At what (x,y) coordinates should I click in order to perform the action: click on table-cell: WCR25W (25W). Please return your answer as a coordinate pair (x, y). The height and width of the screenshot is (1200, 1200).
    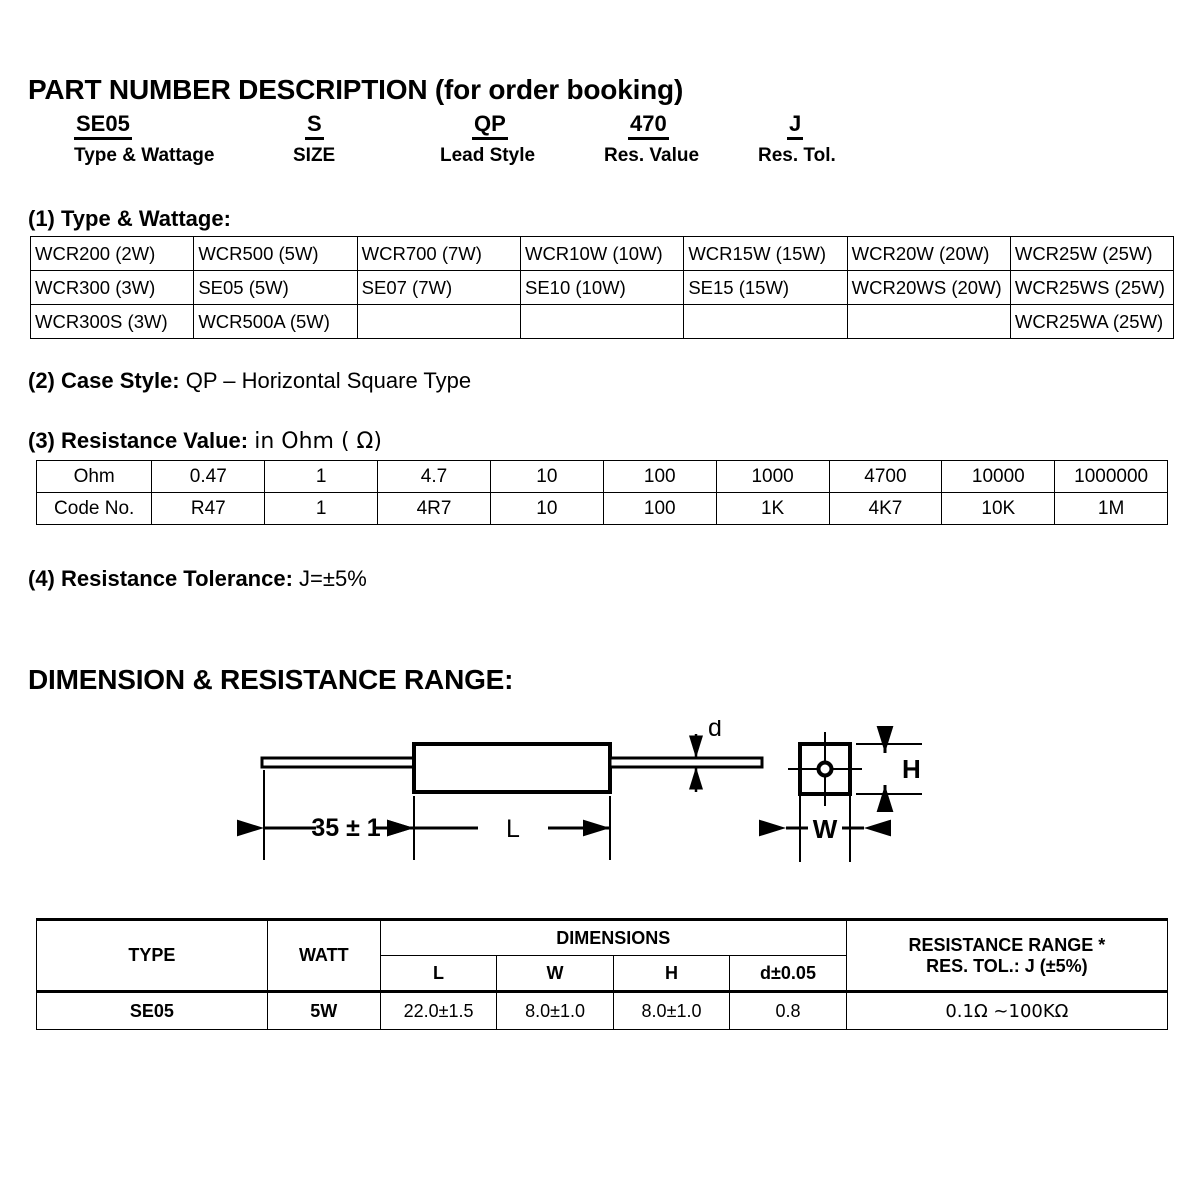
    Looking at the image, I should click on (1092, 253).